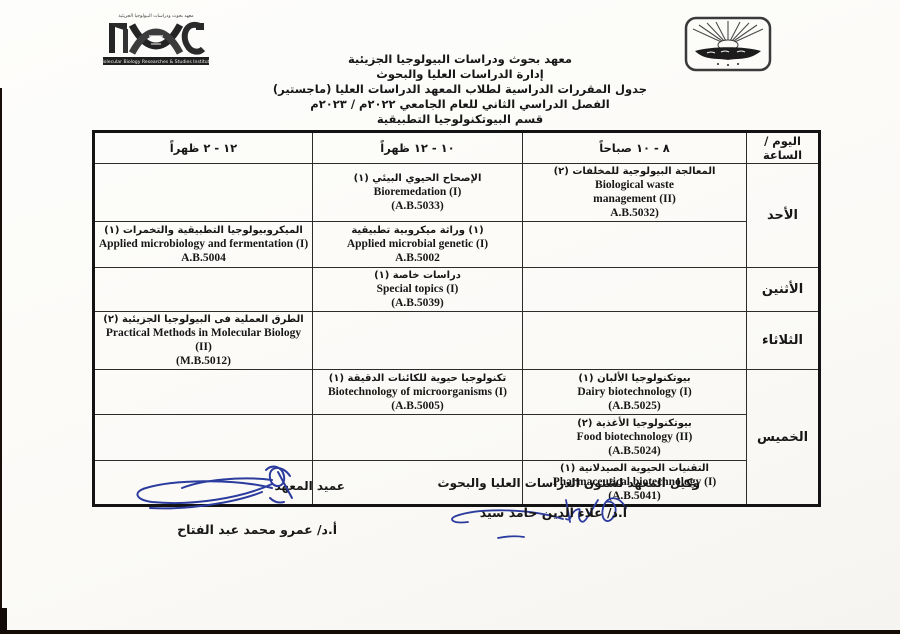 The width and height of the screenshot is (900, 634). I want to click on course-arabic: بيوتكنولوجيا الأغذية (٢), so click(634, 423).